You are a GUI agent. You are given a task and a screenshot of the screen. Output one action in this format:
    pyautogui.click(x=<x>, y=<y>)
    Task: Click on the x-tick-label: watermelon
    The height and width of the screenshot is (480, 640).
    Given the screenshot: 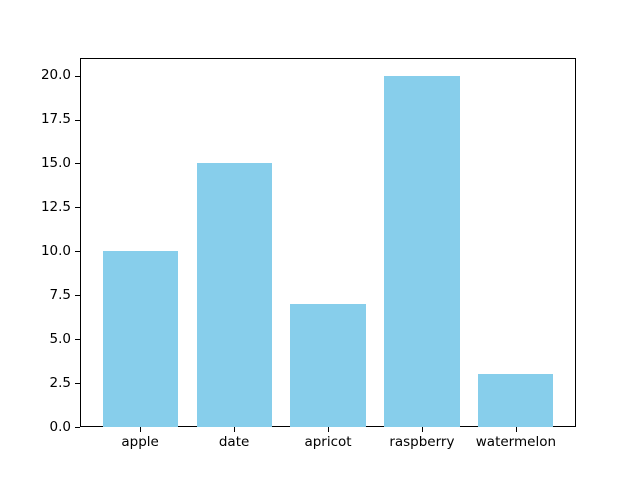 What is the action you would take?
    pyautogui.click(x=516, y=442)
    